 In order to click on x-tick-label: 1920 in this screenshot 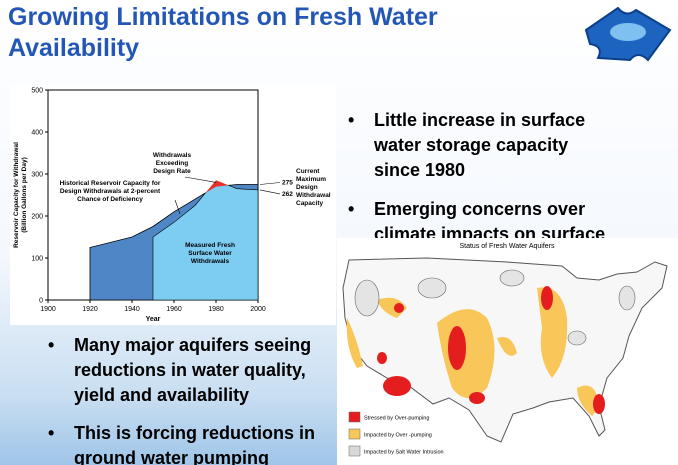, I will do `click(90, 309)`.